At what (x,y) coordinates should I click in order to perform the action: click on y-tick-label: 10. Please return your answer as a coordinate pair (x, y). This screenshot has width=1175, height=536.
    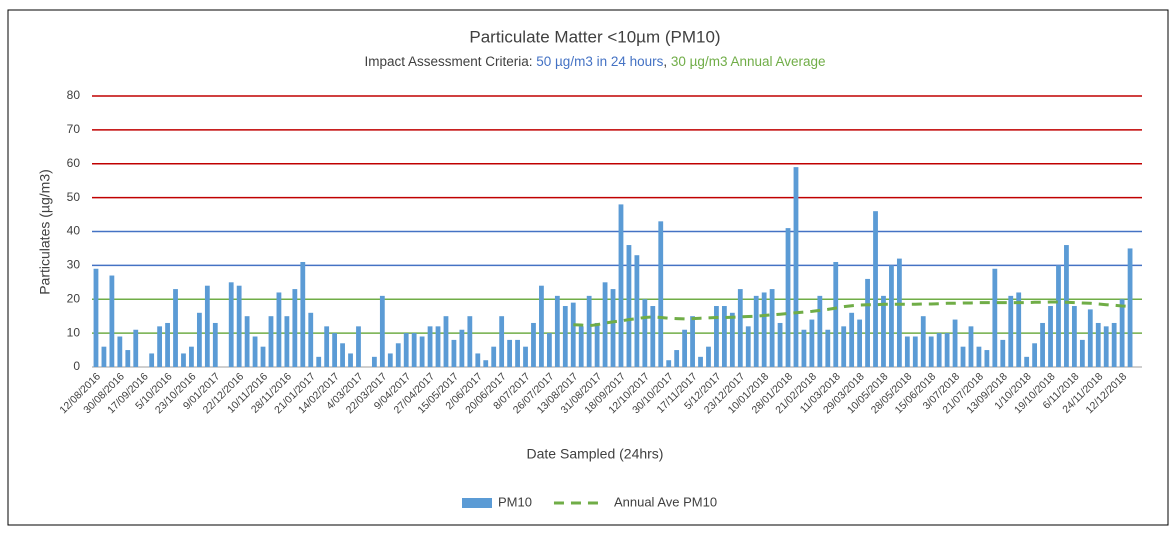
    Looking at the image, I should click on (74, 332).